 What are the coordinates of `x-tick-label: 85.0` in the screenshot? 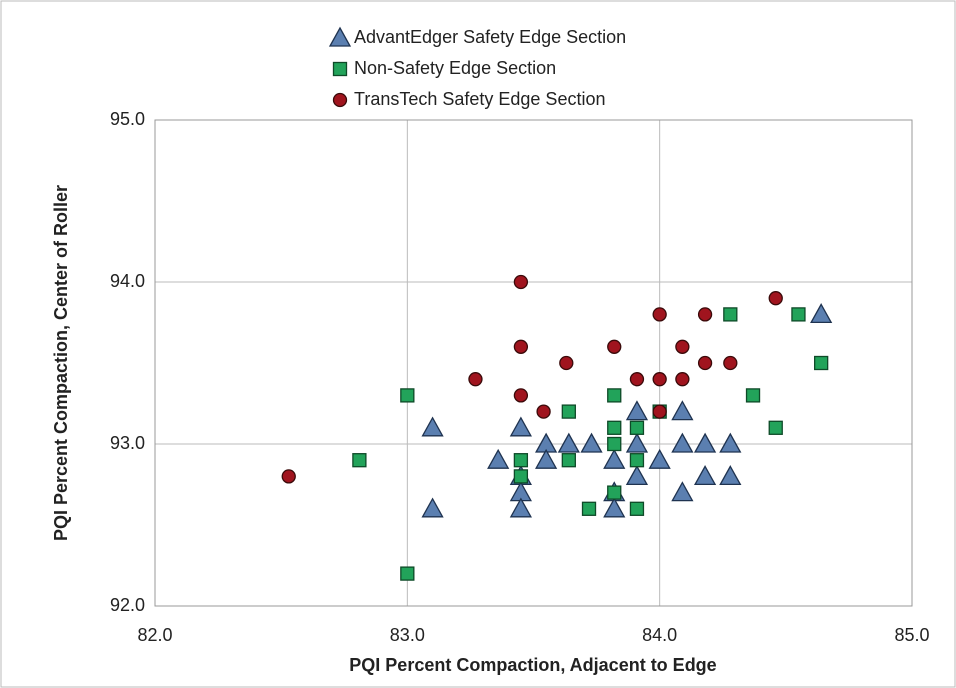 It's located at (911, 635).